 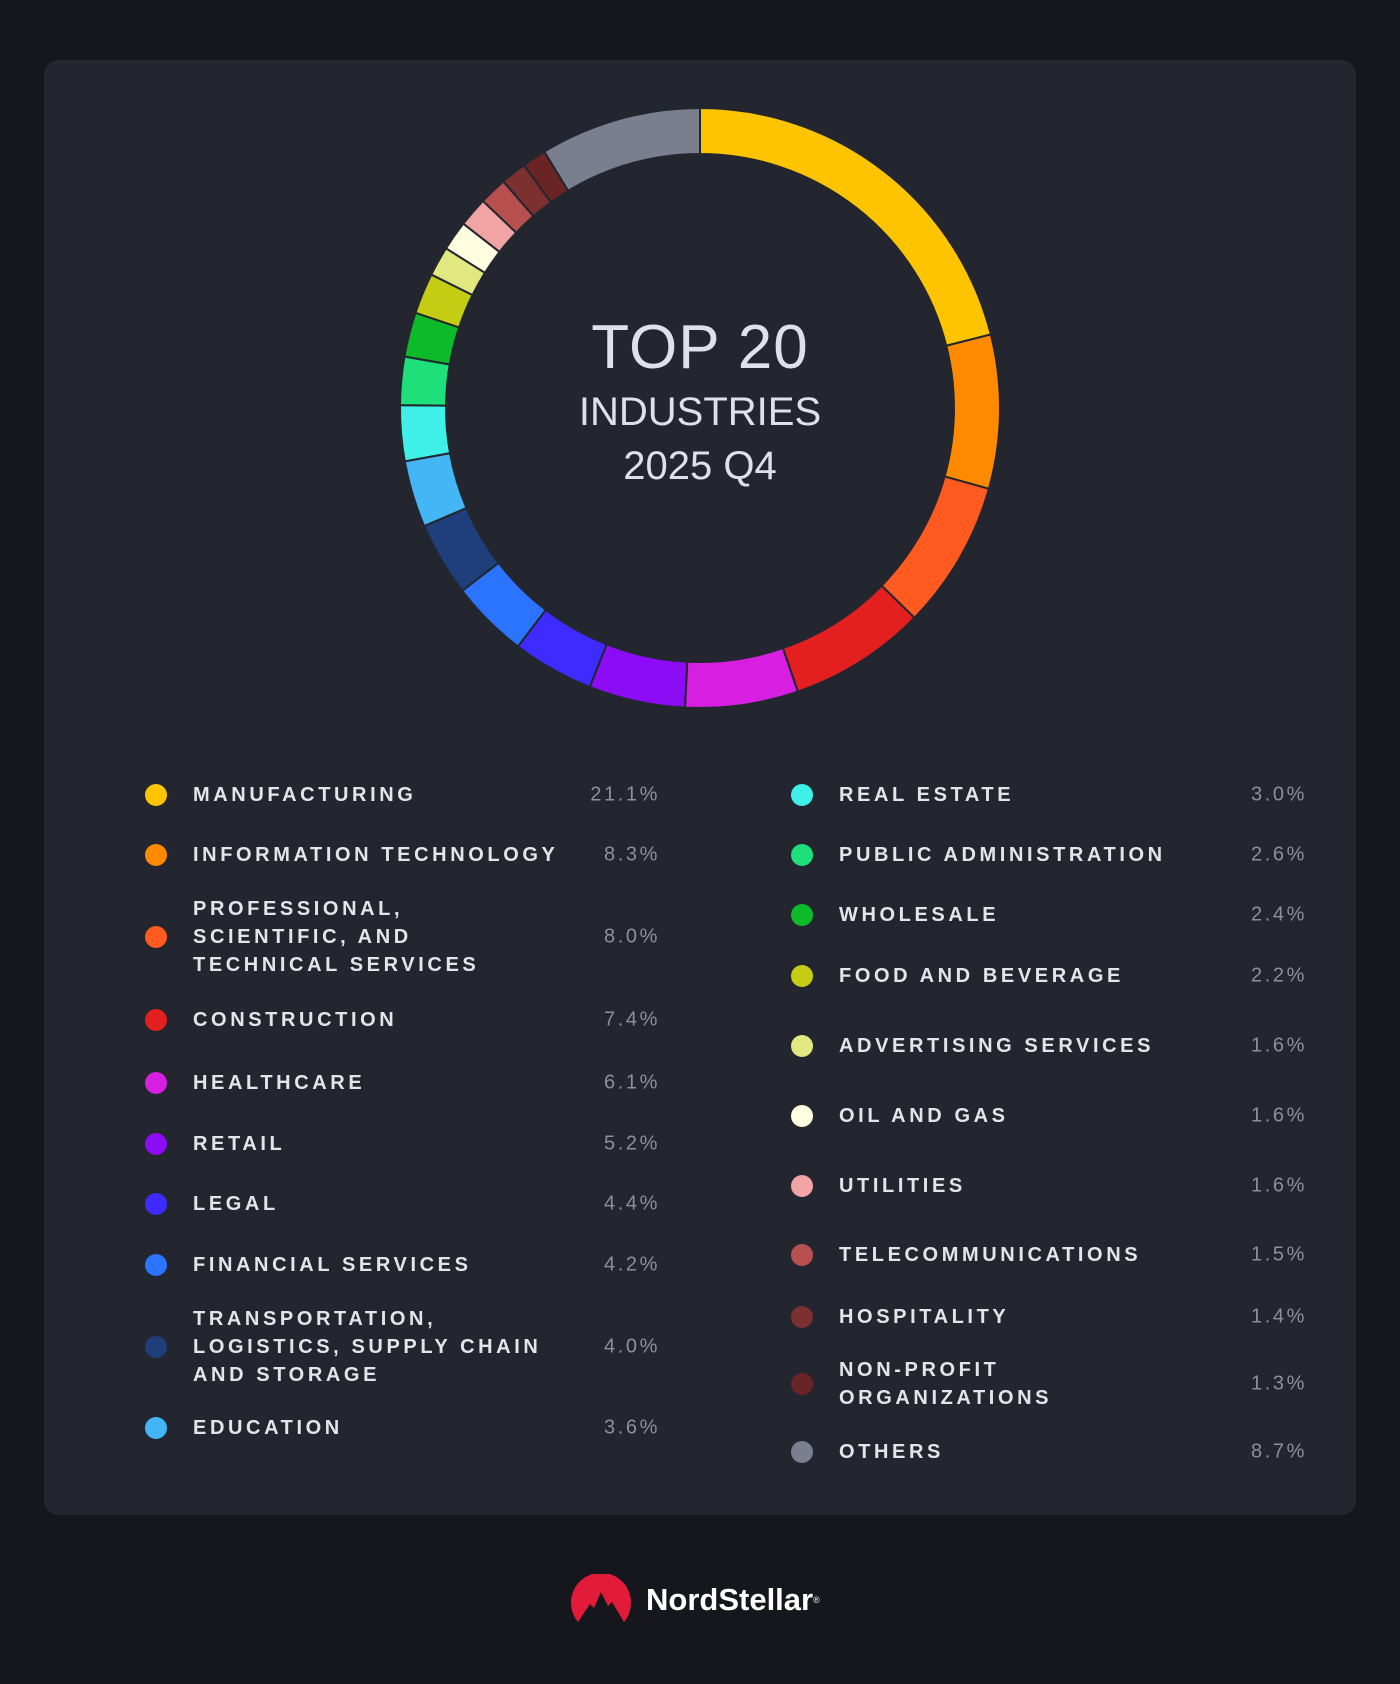 What do you see at coordinates (332, 1265) in the screenshot?
I see `legend-label: FINANCIAL SERVICES` at bounding box center [332, 1265].